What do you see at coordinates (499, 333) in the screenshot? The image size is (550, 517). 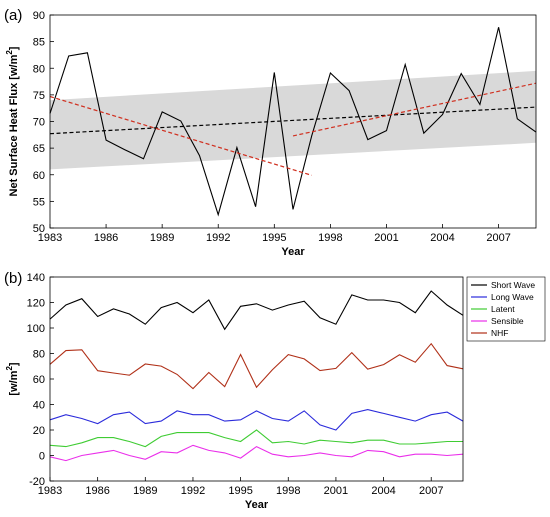 I see `legend-label: NHF` at bounding box center [499, 333].